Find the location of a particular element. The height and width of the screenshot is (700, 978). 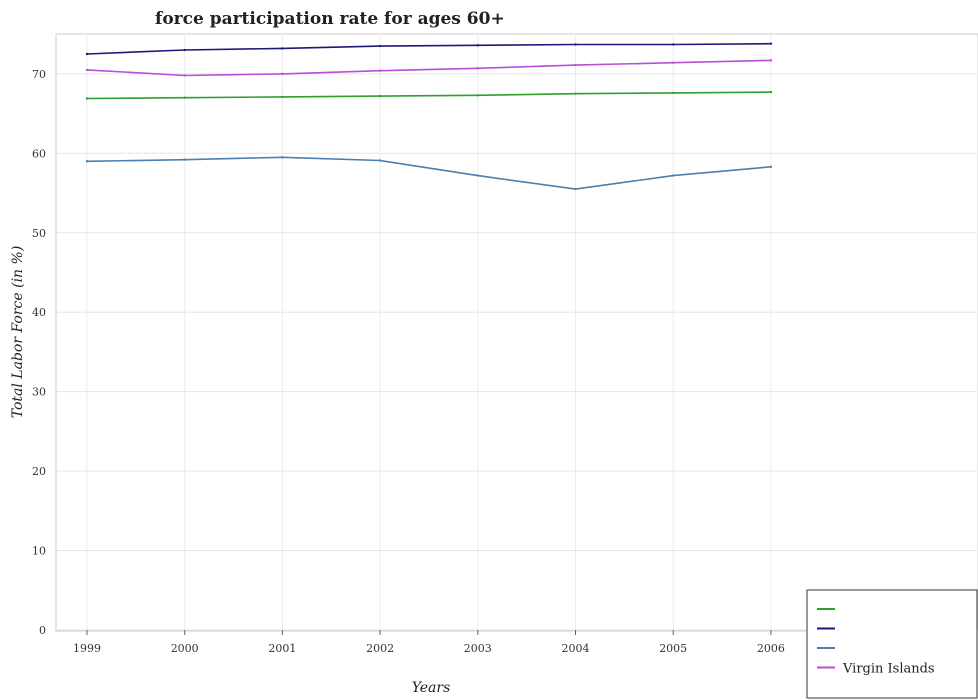

y-axis: 0 10 20 30 40 50 60 70 is located at coordinates (39, 352).